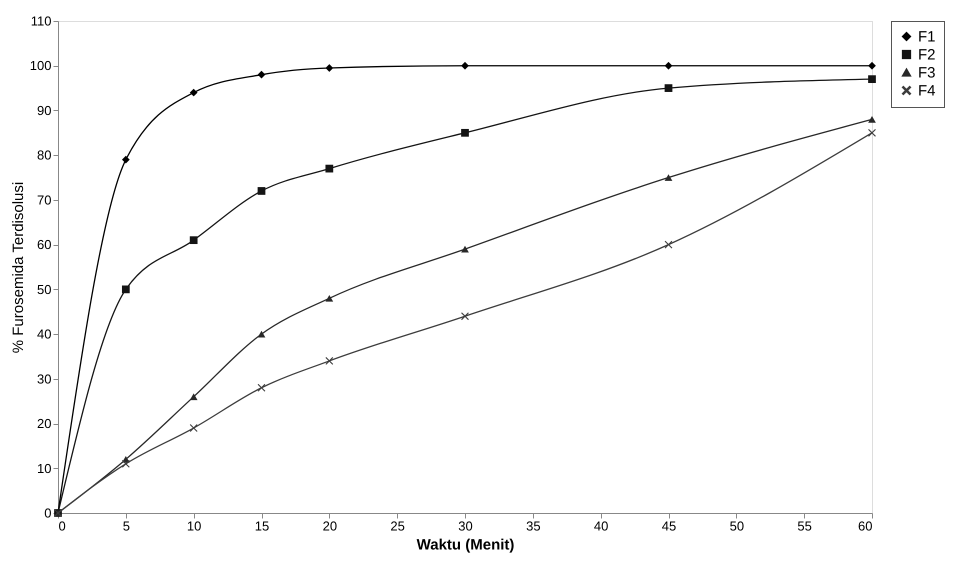  What do you see at coordinates (927, 55) in the screenshot?
I see `legend-label: F2` at bounding box center [927, 55].